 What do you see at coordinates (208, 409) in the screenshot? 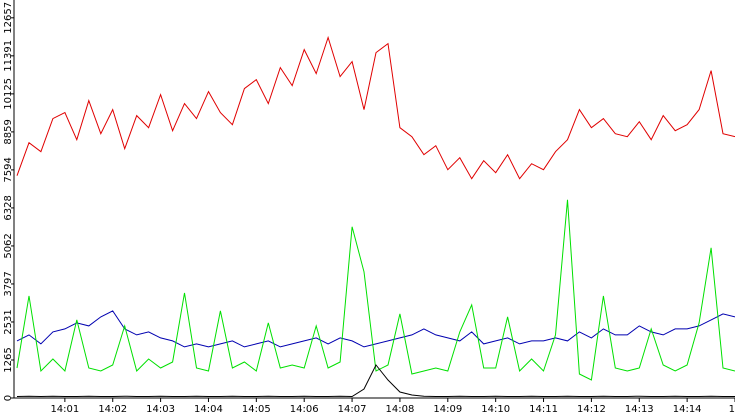
I see `x-tick-label: 14:04` at bounding box center [208, 409].